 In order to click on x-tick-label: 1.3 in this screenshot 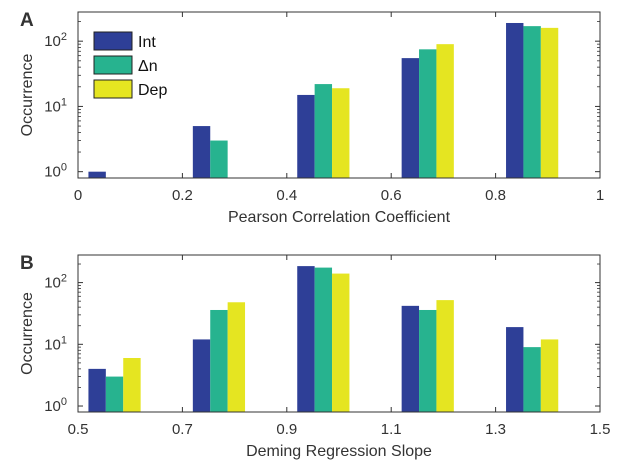, I will do `click(495, 429)`.